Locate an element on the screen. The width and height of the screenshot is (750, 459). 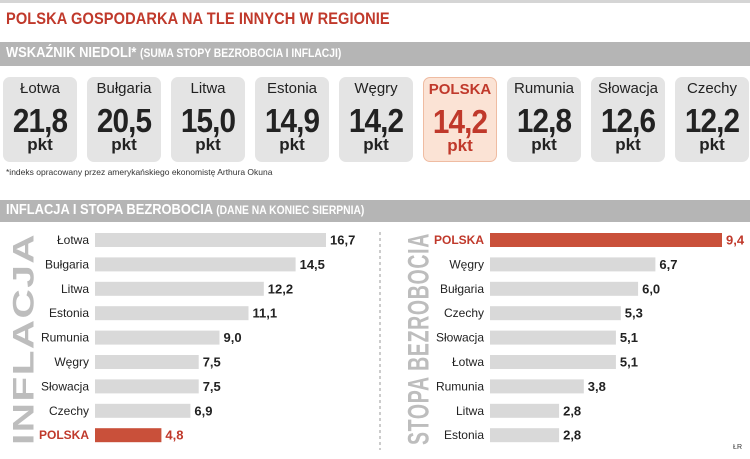
credit: ŁR is located at coordinates (737, 447).